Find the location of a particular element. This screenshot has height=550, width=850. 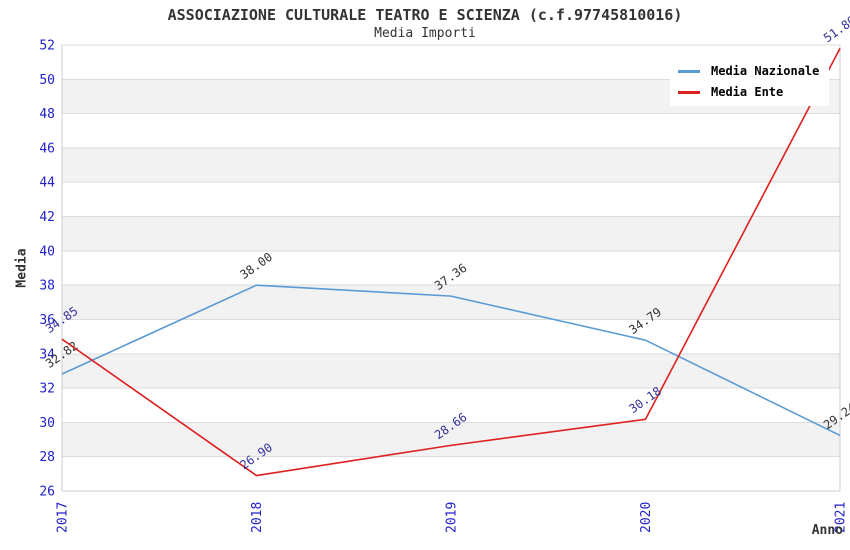

x-axis-title: Anno is located at coordinates (827, 530).